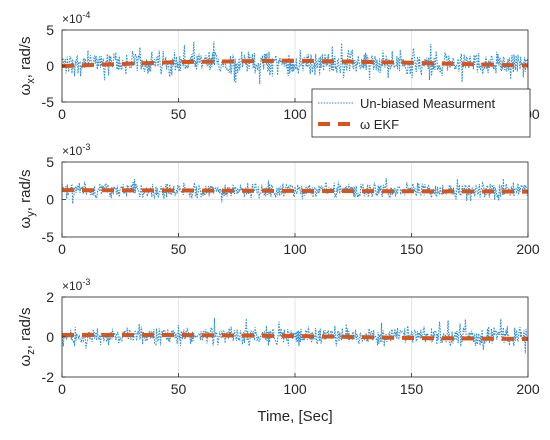 This screenshot has height=440, width=550. I want to click on exponent-label-omega-y: ×10⁻³, so click(76, 150).